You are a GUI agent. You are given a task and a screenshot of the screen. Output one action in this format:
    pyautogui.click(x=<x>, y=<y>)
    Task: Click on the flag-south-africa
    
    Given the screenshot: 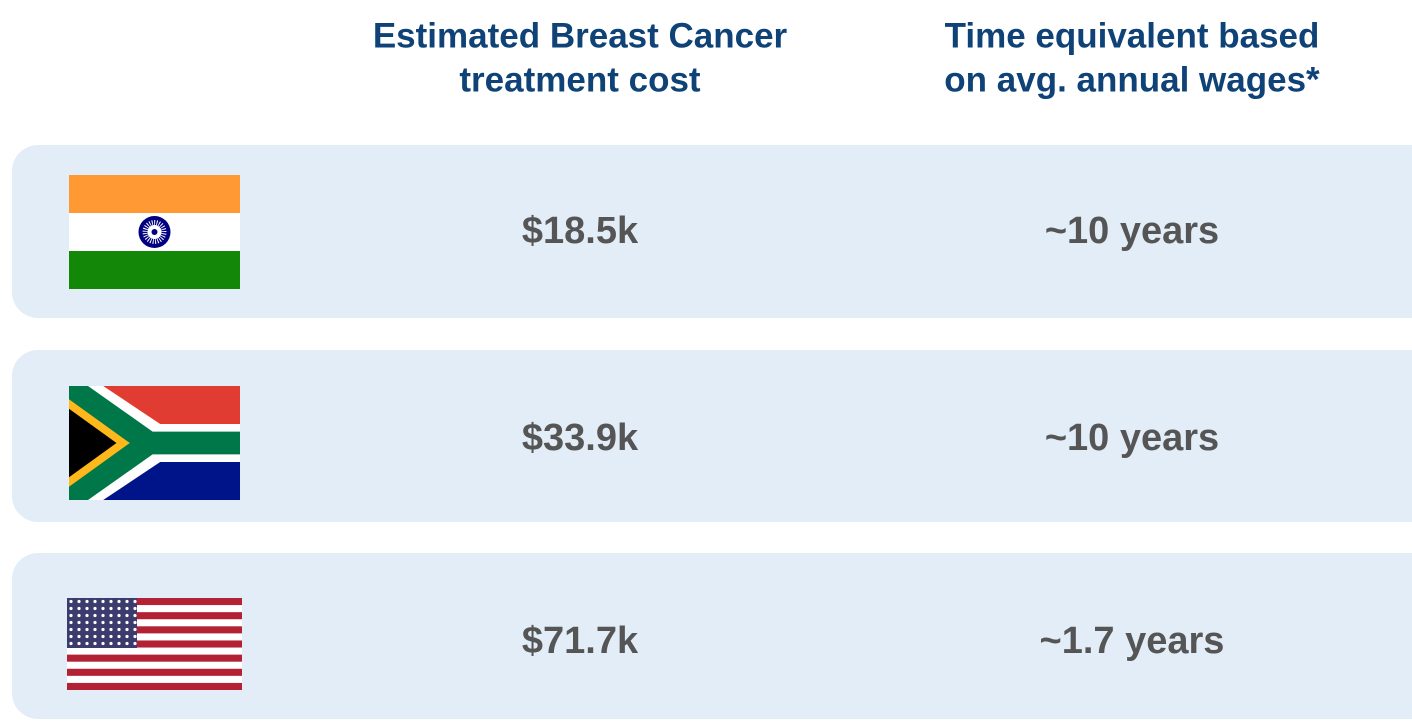 What is the action you would take?
    pyautogui.click(x=155, y=443)
    